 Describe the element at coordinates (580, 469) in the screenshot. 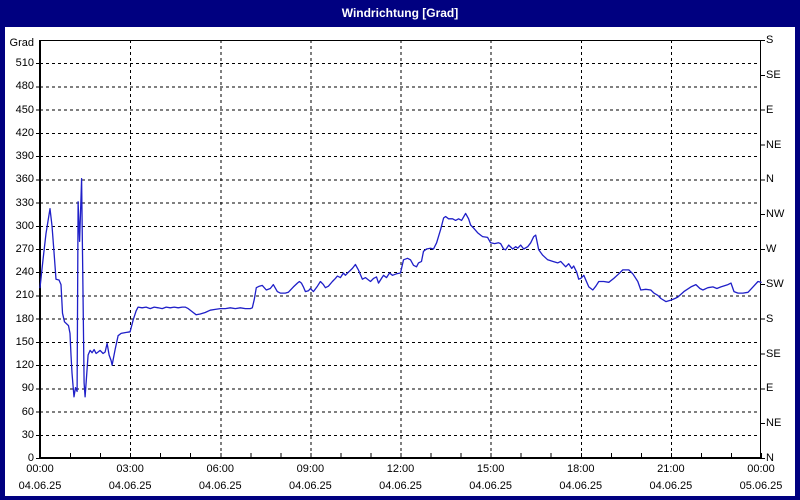

I see `x-axis-time-label: 18:00` at that location.